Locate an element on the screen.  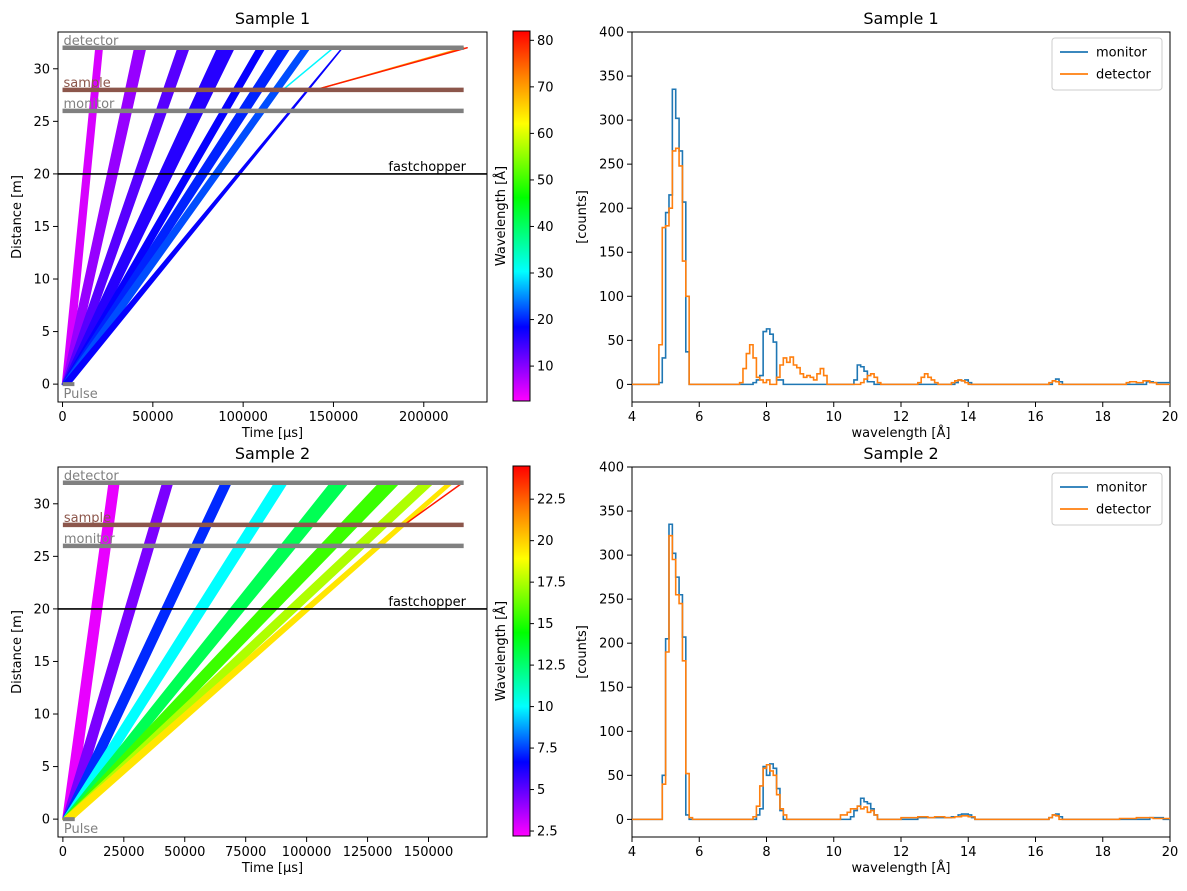
x-tick-label: 16 is located at coordinates (1035, 417).